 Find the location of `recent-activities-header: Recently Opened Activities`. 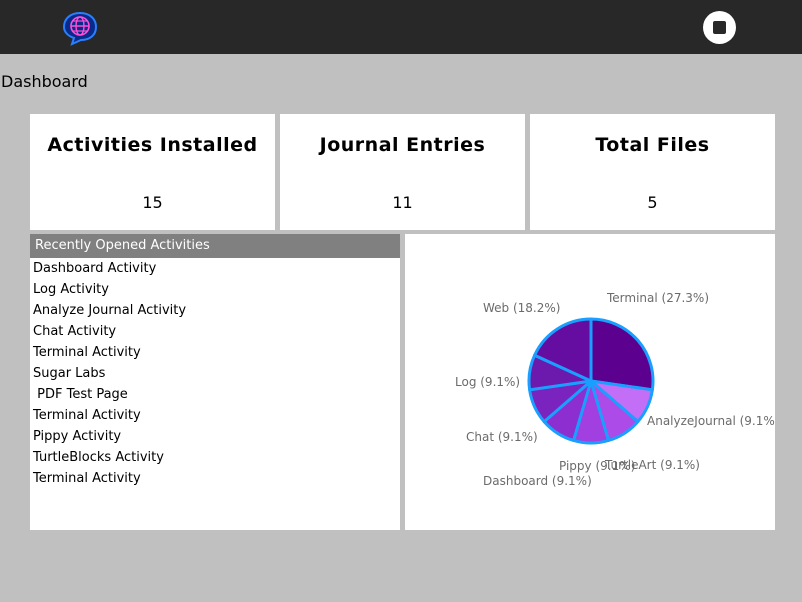

recent-activities-header: Recently Opened Activities is located at coordinates (215, 246).